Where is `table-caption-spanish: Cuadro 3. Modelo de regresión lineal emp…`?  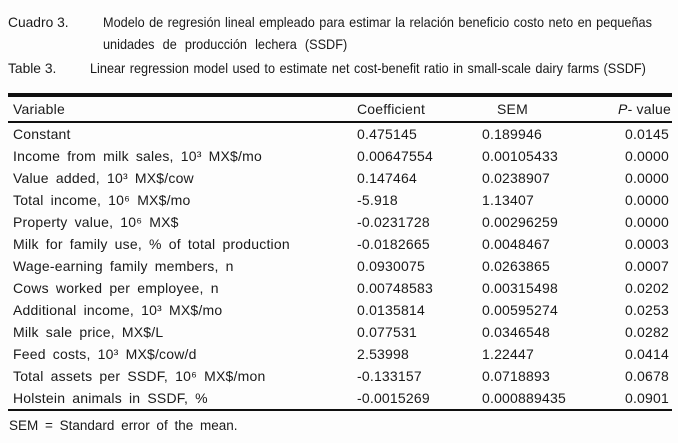
table-caption-spanish: Cuadro 3. Modelo de regresión lineal emp… is located at coordinates (343, 34).